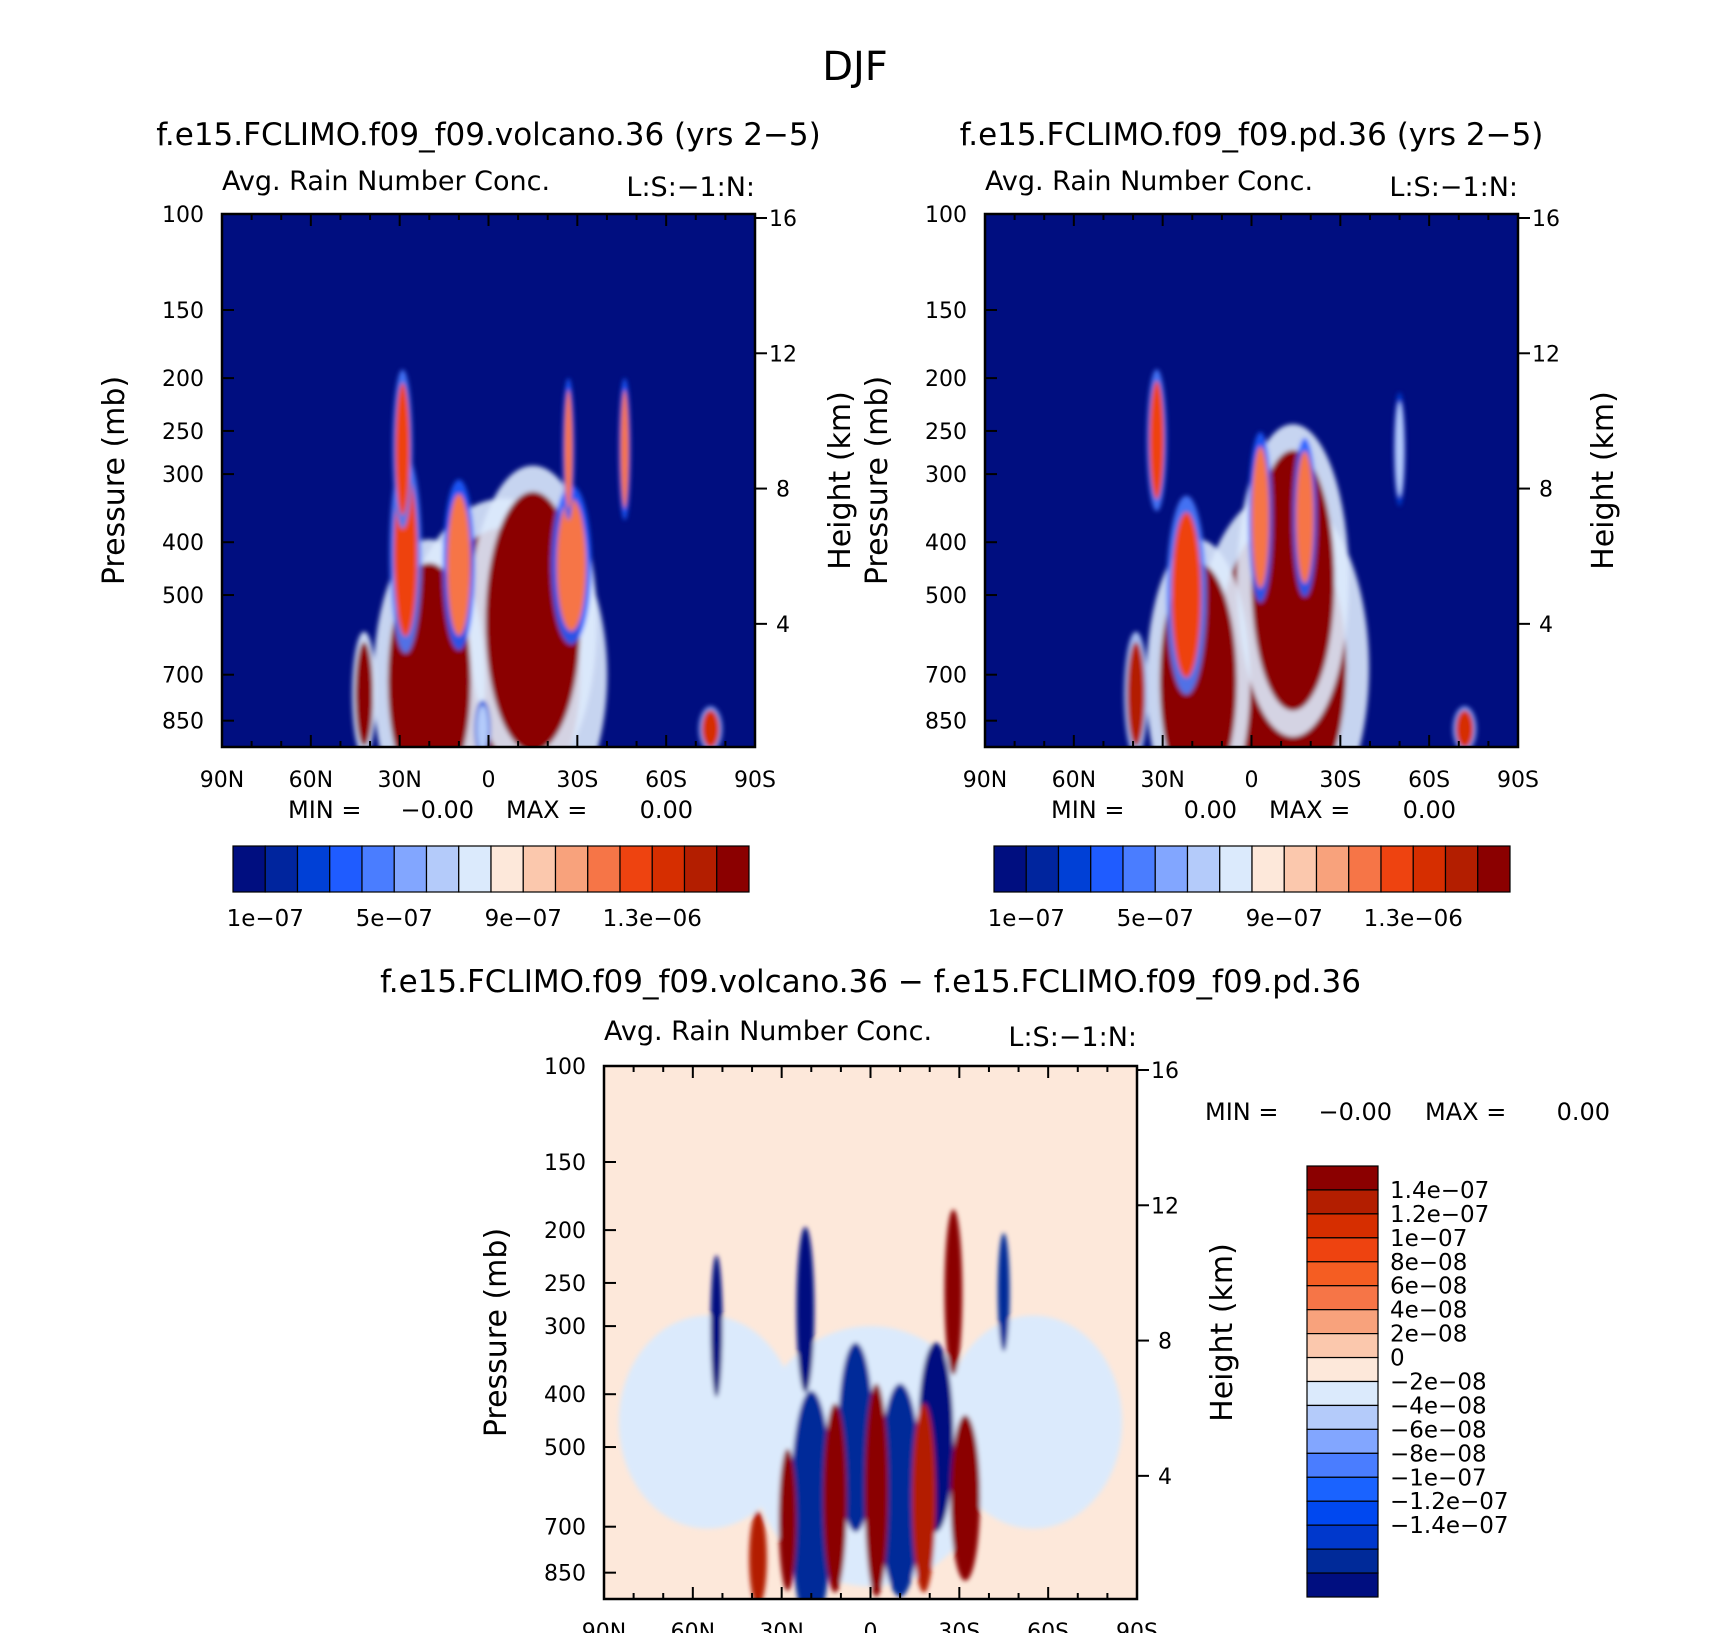 The width and height of the screenshot is (1710, 1637). What do you see at coordinates (222, 780) in the screenshot?
I see `x-tick-label: 90N` at bounding box center [222, 780].